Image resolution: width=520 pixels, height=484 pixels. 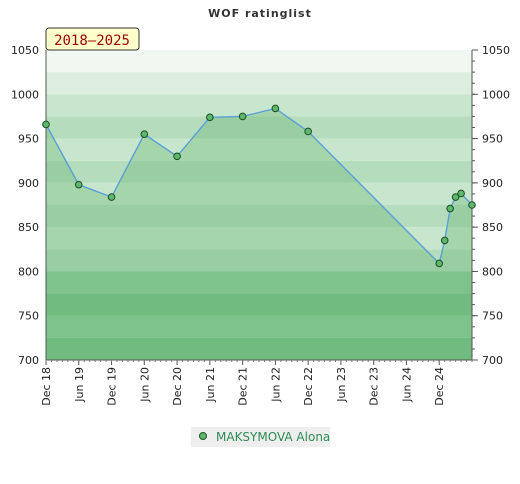 What do you see at coordinates (492, 183) in the screenshot?
I see `y-tick-label-right: 900` at bounding box center [492, 183].